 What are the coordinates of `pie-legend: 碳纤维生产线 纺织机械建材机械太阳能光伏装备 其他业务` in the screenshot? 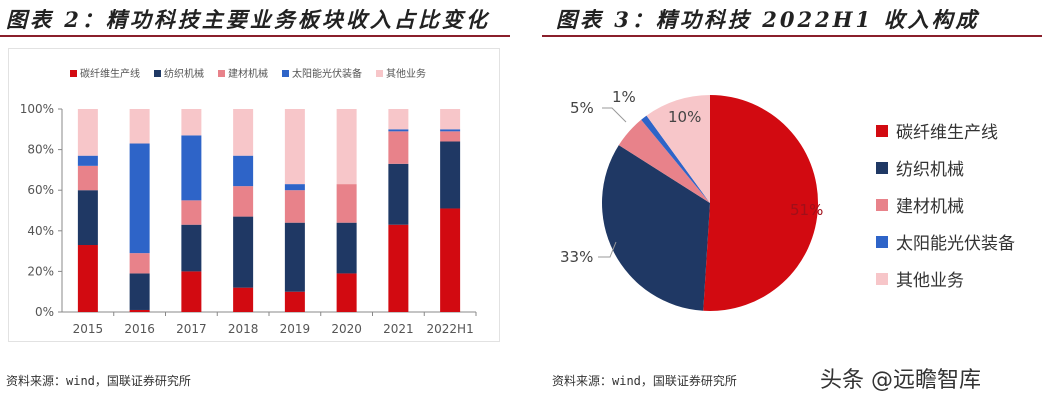 It's located at (945, 204).